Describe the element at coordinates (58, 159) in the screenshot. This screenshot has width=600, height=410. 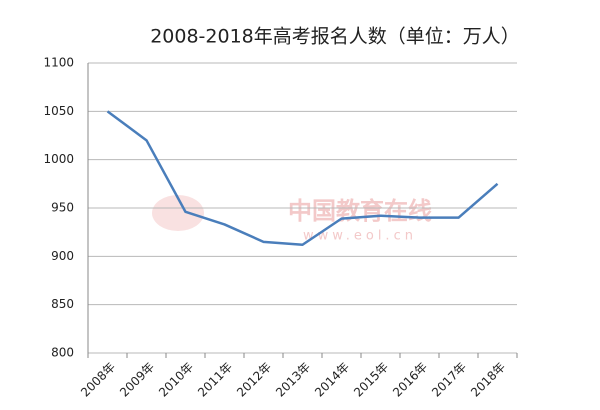
I see `y-tick-label: 1000` at that location.